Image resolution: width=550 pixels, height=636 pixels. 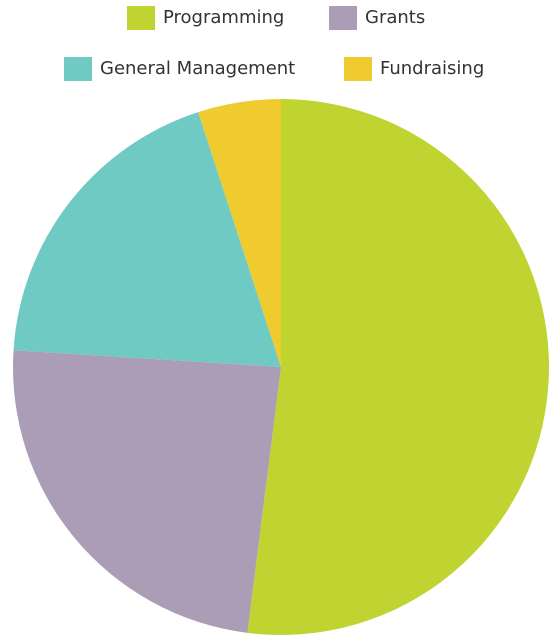 What do you see at coordinates (432, 68) in the screenshot?
I see `legend-label: Fundraising` at bounding box center [432, 68].